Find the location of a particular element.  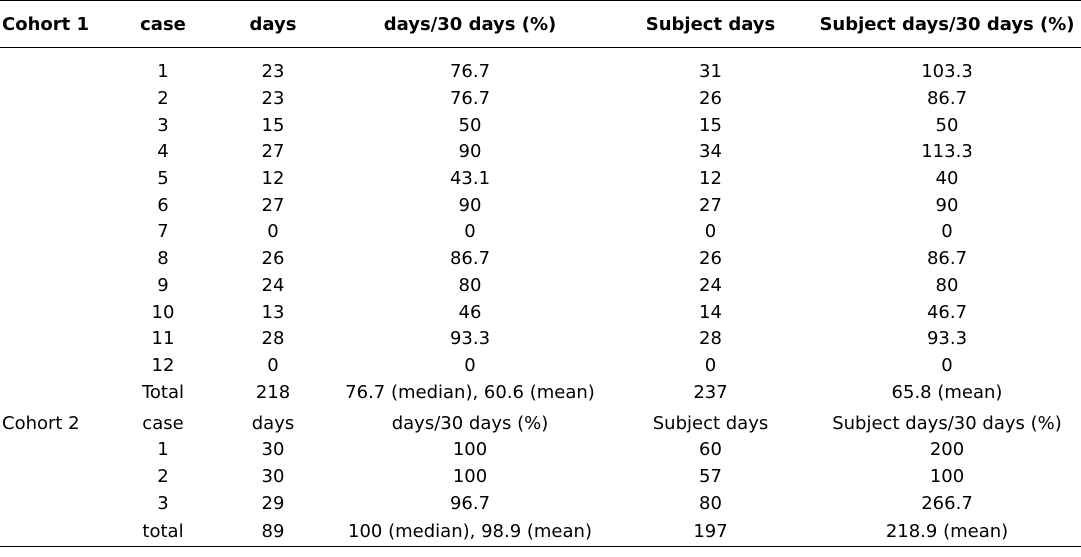

subject-days-pct-cell: 50 is located at coordinates (947, 125).